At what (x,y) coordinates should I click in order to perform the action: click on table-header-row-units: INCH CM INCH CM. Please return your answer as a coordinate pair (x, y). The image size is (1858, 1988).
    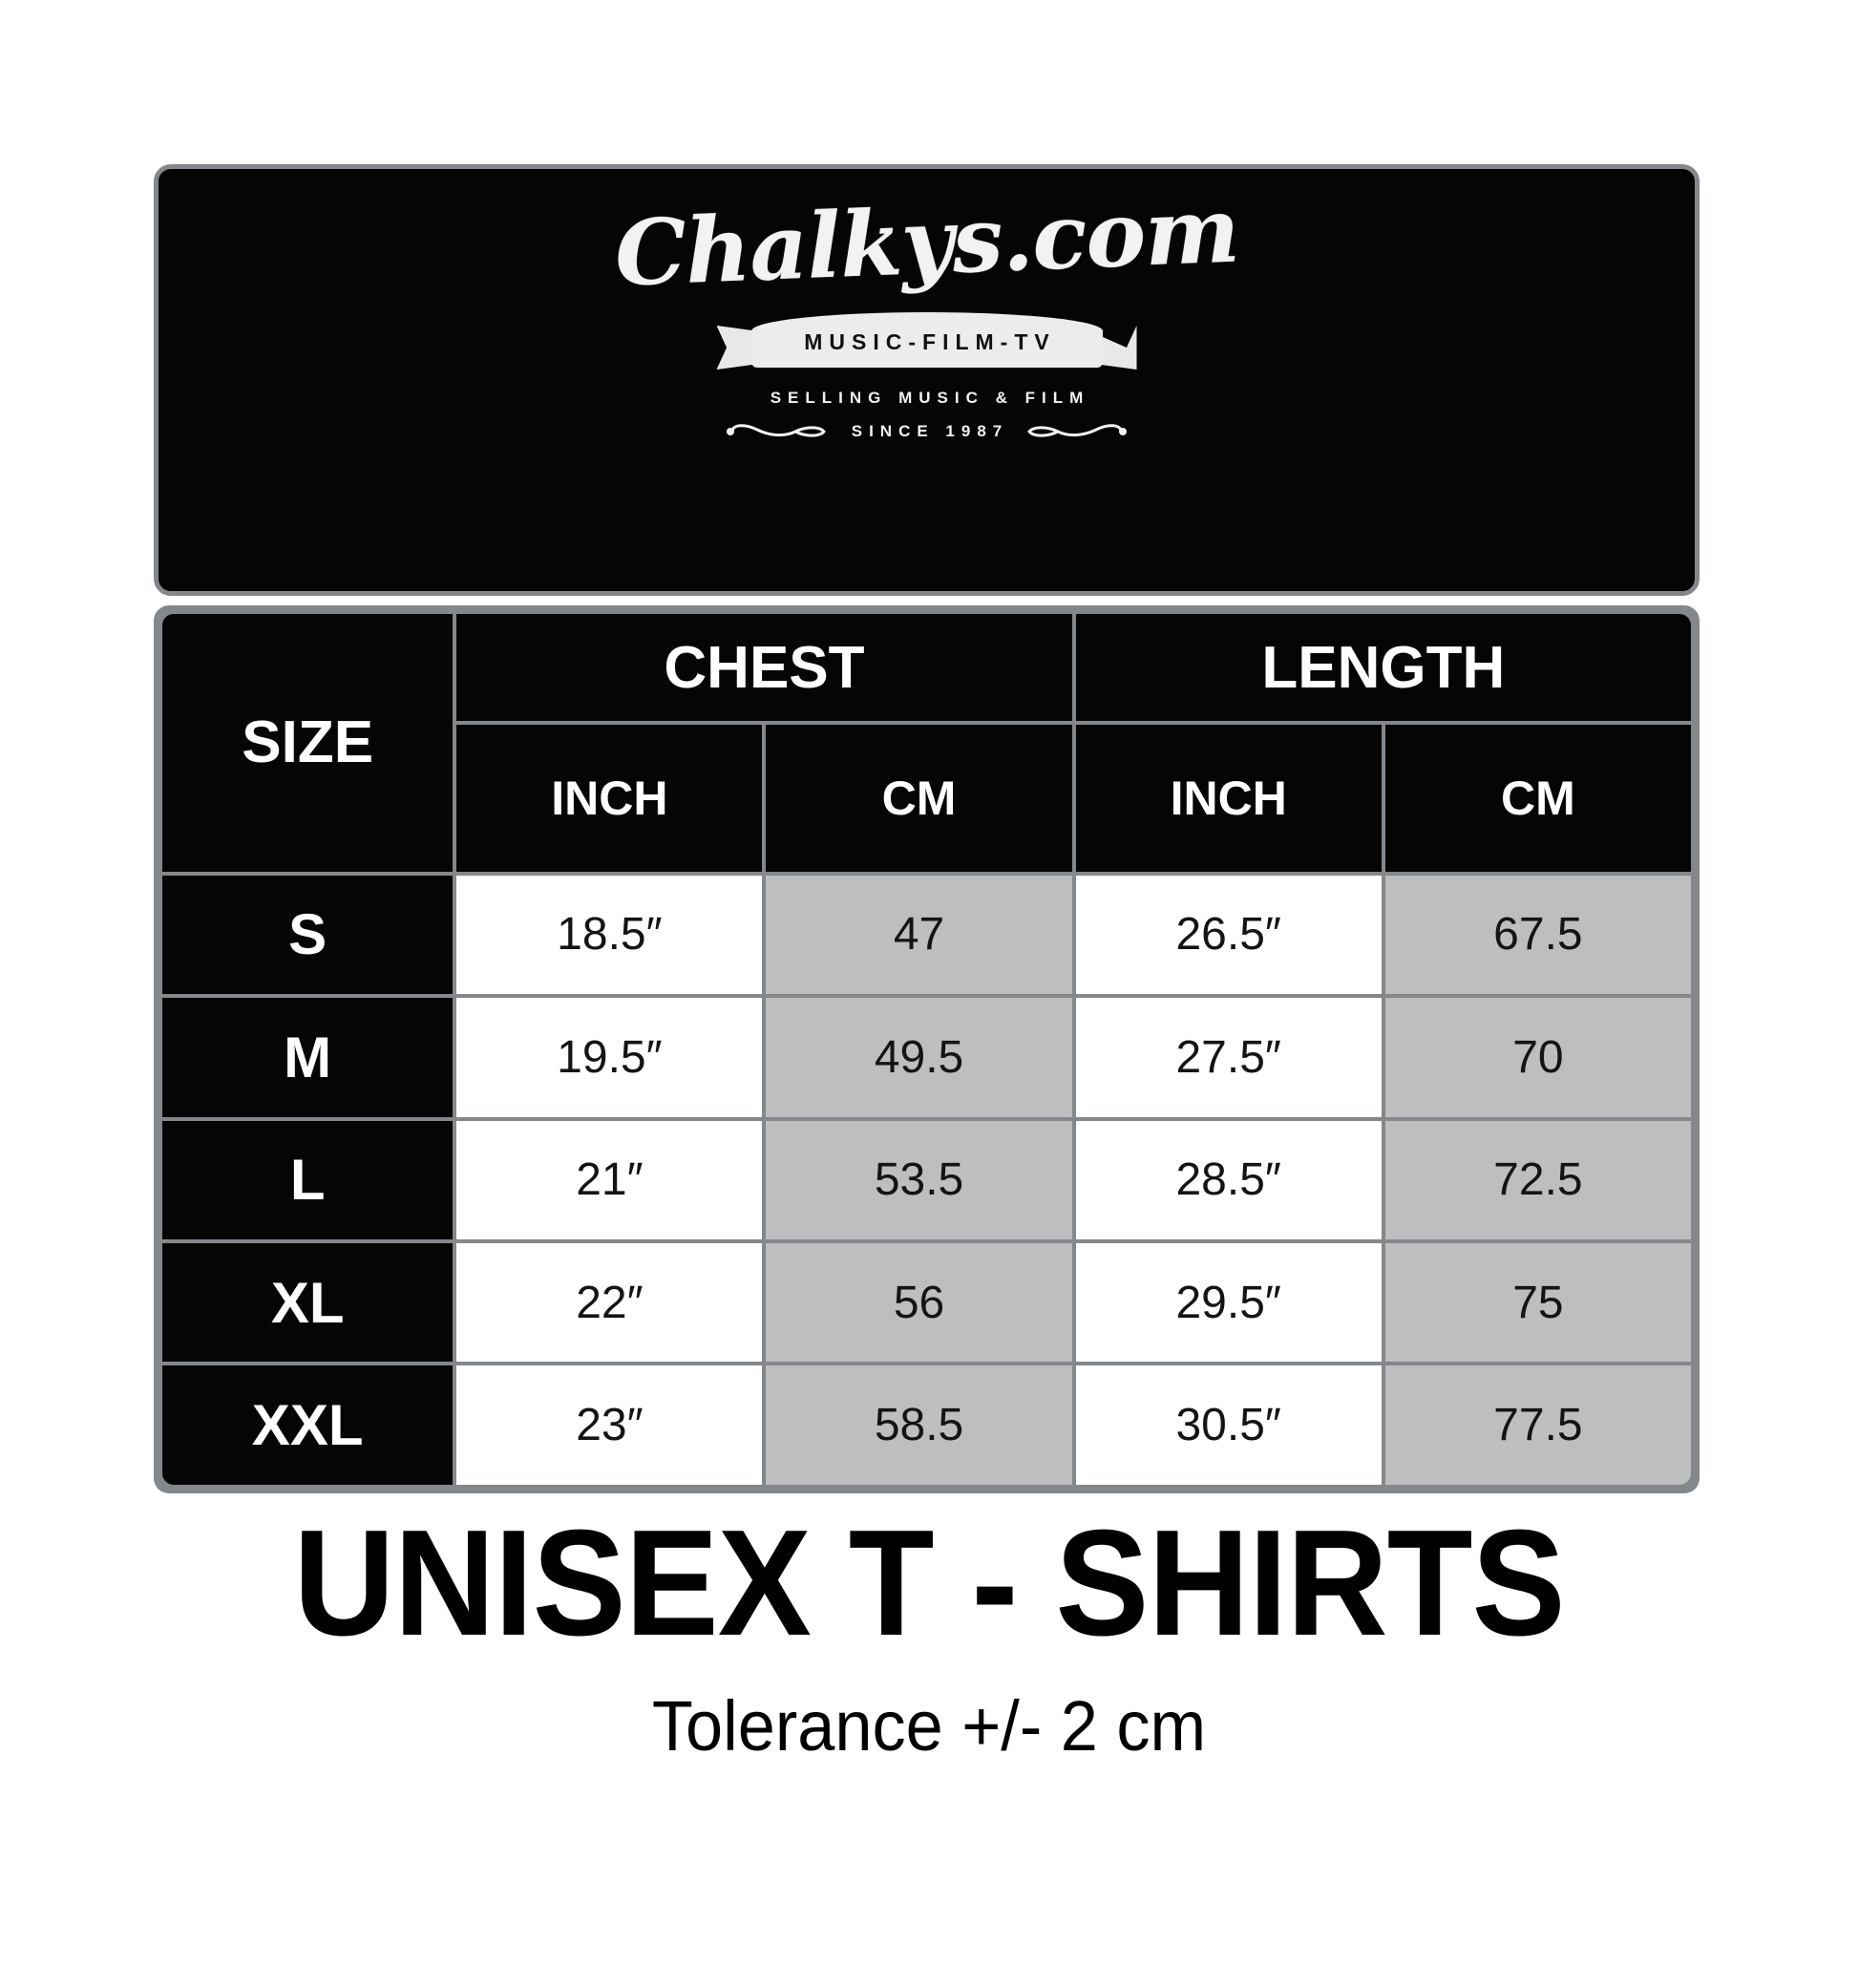
    Looking at the image, I should click on (926, 798).